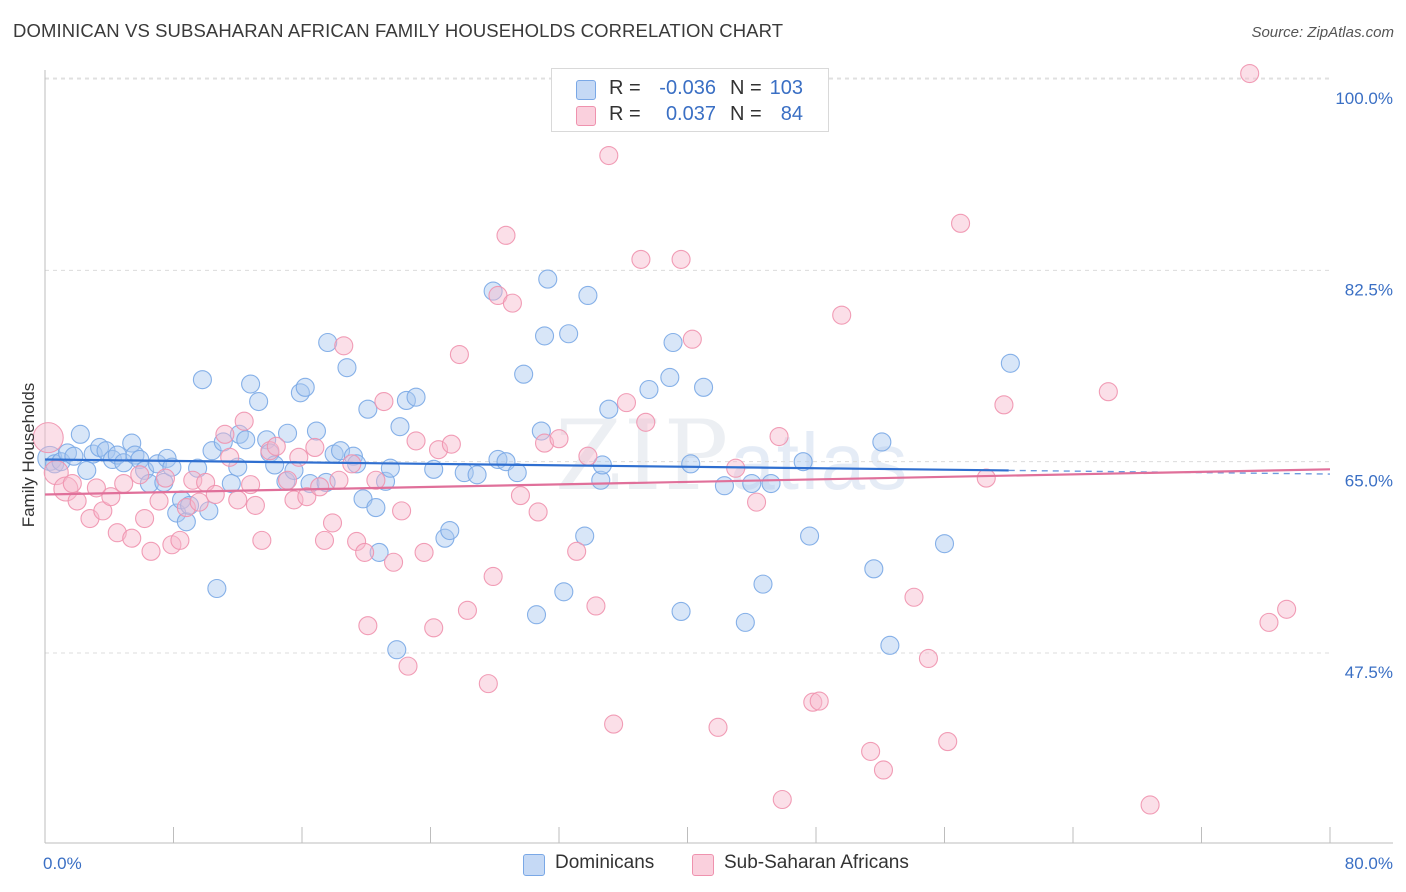  I want to click on y-axis-label: Family Households, so click(28, 455).